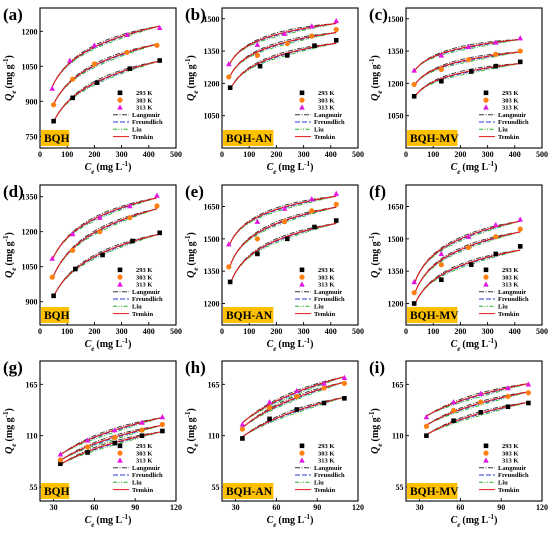  I want to click on panel-title: (a), so click(13, 14).